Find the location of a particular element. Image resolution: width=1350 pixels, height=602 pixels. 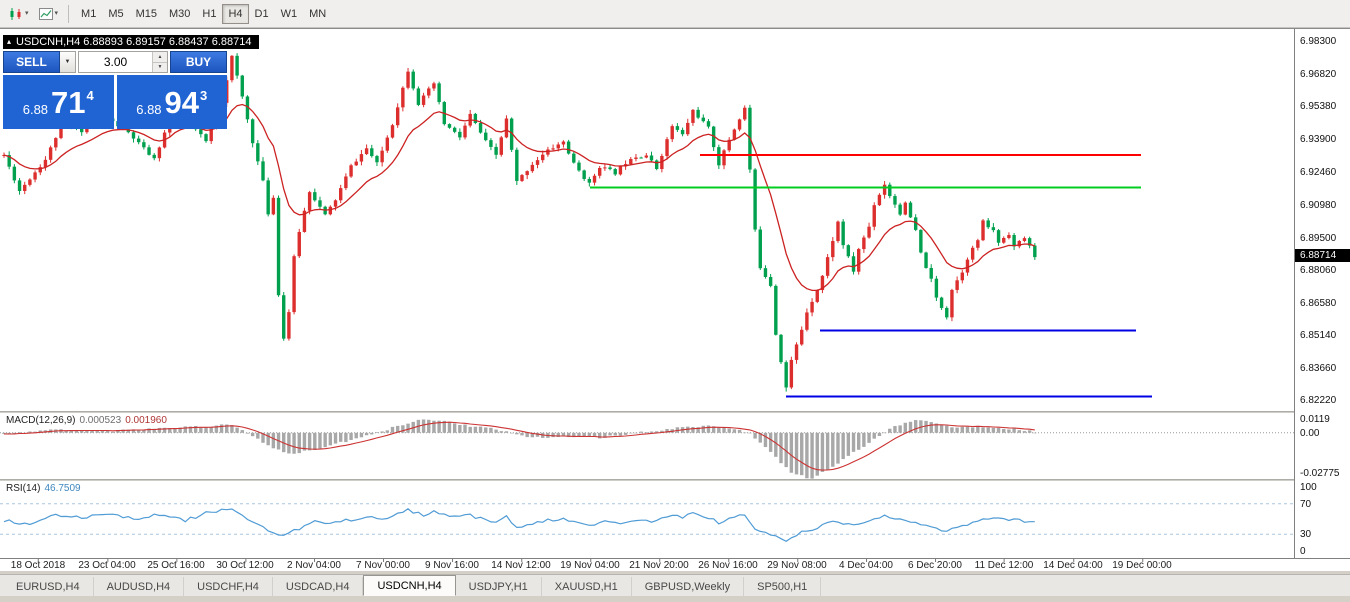

time-axis-label: 14 Nov 12:00 is located at coordinates (521, 565).